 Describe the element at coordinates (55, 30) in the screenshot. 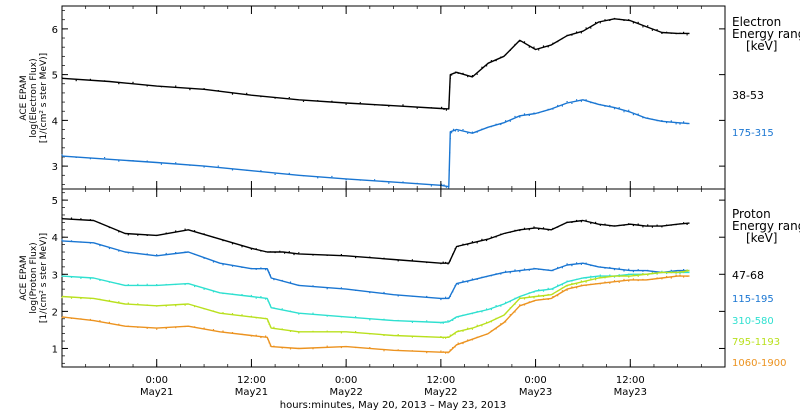

I see `electron-ytick-label-4: 6` at that location.